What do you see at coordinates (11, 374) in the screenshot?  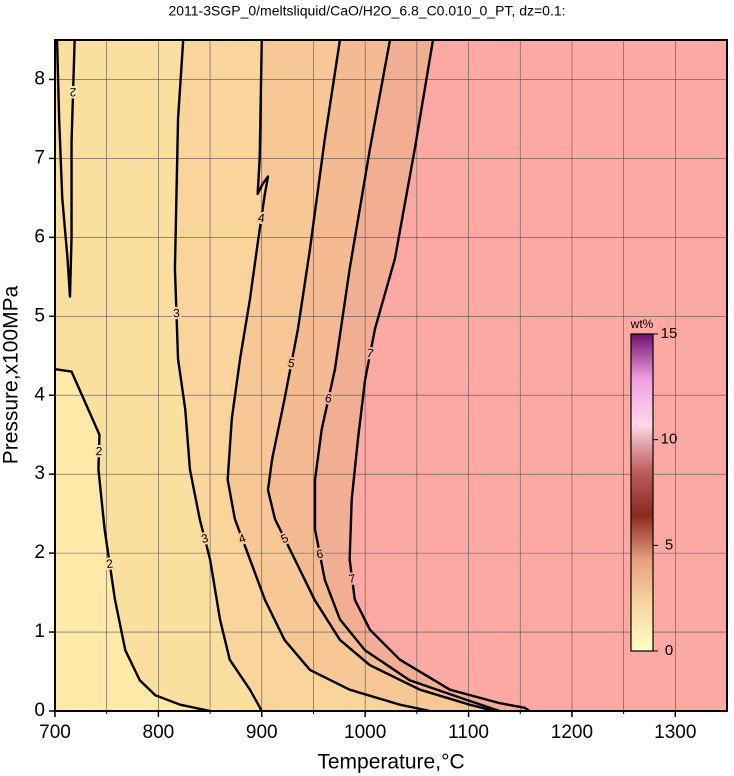 I see `y-axis-label: Pressure,x100MPa` at bounding box center [11, 374].